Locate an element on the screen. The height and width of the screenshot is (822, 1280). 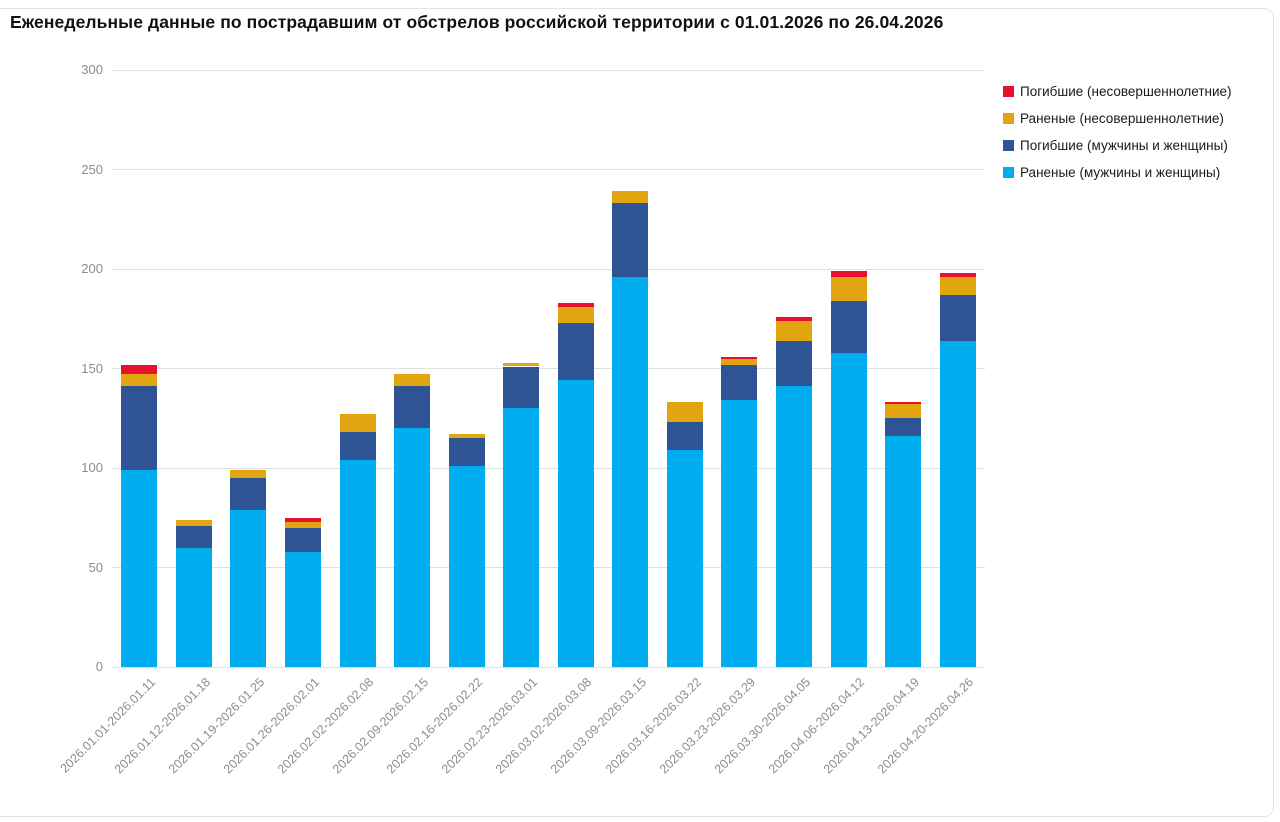
x-axis-label: 2026.02.23-2026.03.01 is located at coordinates (489, 726).